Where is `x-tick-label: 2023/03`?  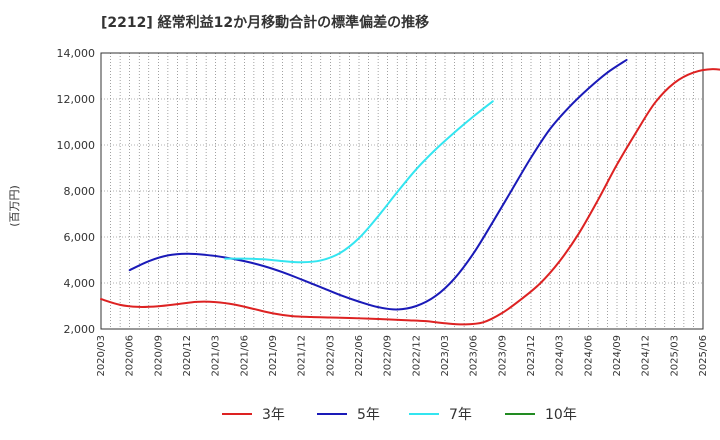 x-tick-label: 2023/03 is located at coordinates (445, 356).